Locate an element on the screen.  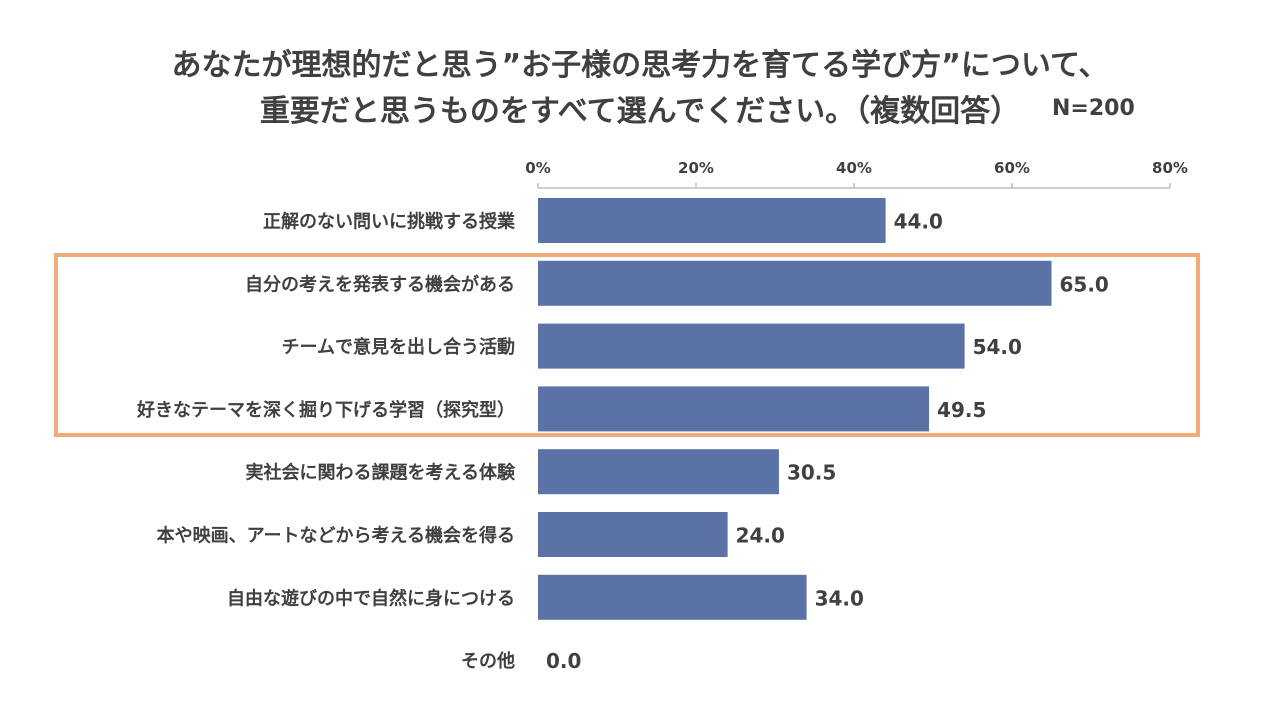
bar-value-label: 65.0 is located at coordinates (1084, 284).